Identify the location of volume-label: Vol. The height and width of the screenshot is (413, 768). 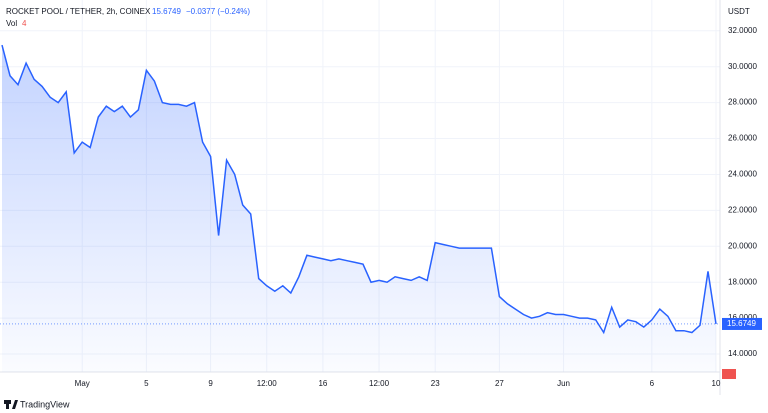
(11, 23).